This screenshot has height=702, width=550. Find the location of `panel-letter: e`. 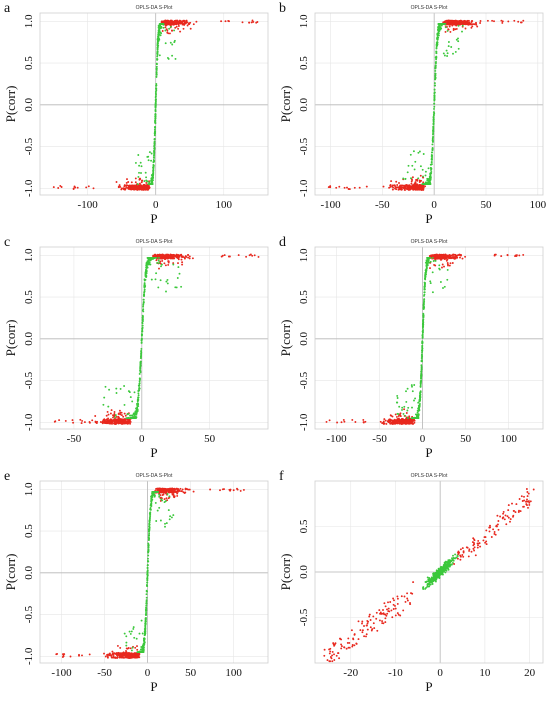

panel-letter: e is located at coordinates (7, 476).